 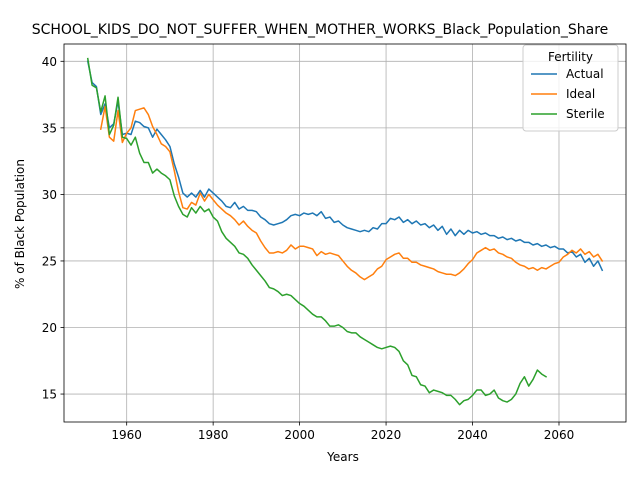 I want to click on legend-box, so click(x=570, y=88).